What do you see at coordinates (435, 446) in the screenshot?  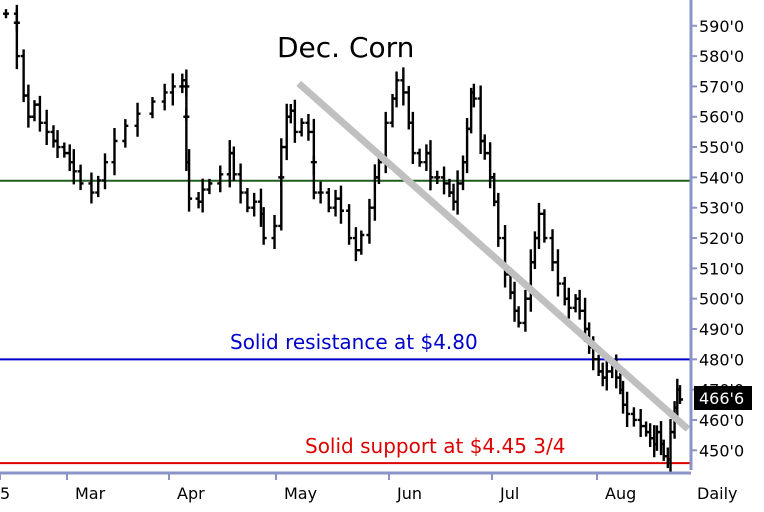 I see `support-annotation: Solid support at $4.45 3/4` at bounding box center [435, 446].